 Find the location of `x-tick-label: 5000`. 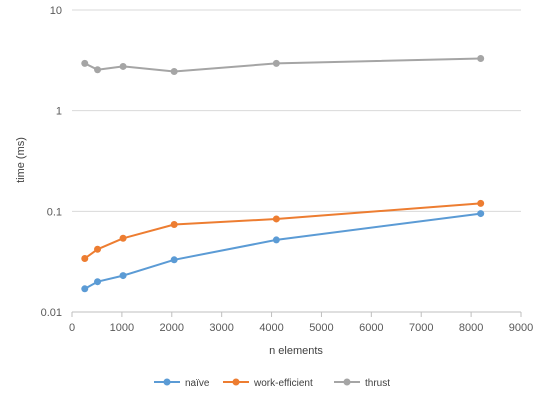

x-tick-label: 5000 is located at coordinates (321, 328).